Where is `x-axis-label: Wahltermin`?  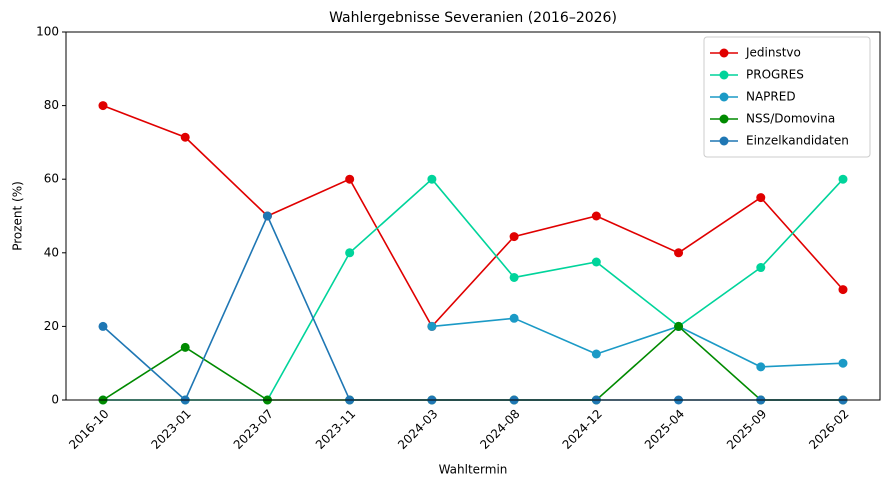
x-axis-label: Wahltermin is located at coordinates (473, 470).